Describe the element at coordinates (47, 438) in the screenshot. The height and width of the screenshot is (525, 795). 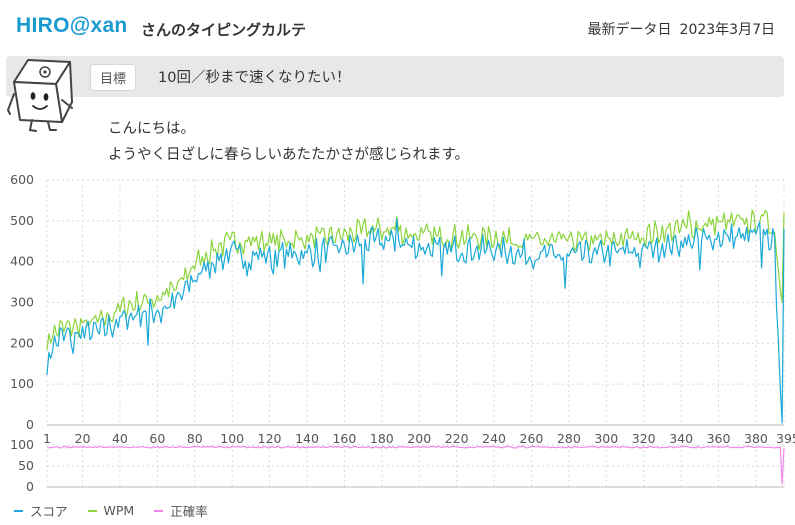
I see `x-tick-label-1: 1` at that location.